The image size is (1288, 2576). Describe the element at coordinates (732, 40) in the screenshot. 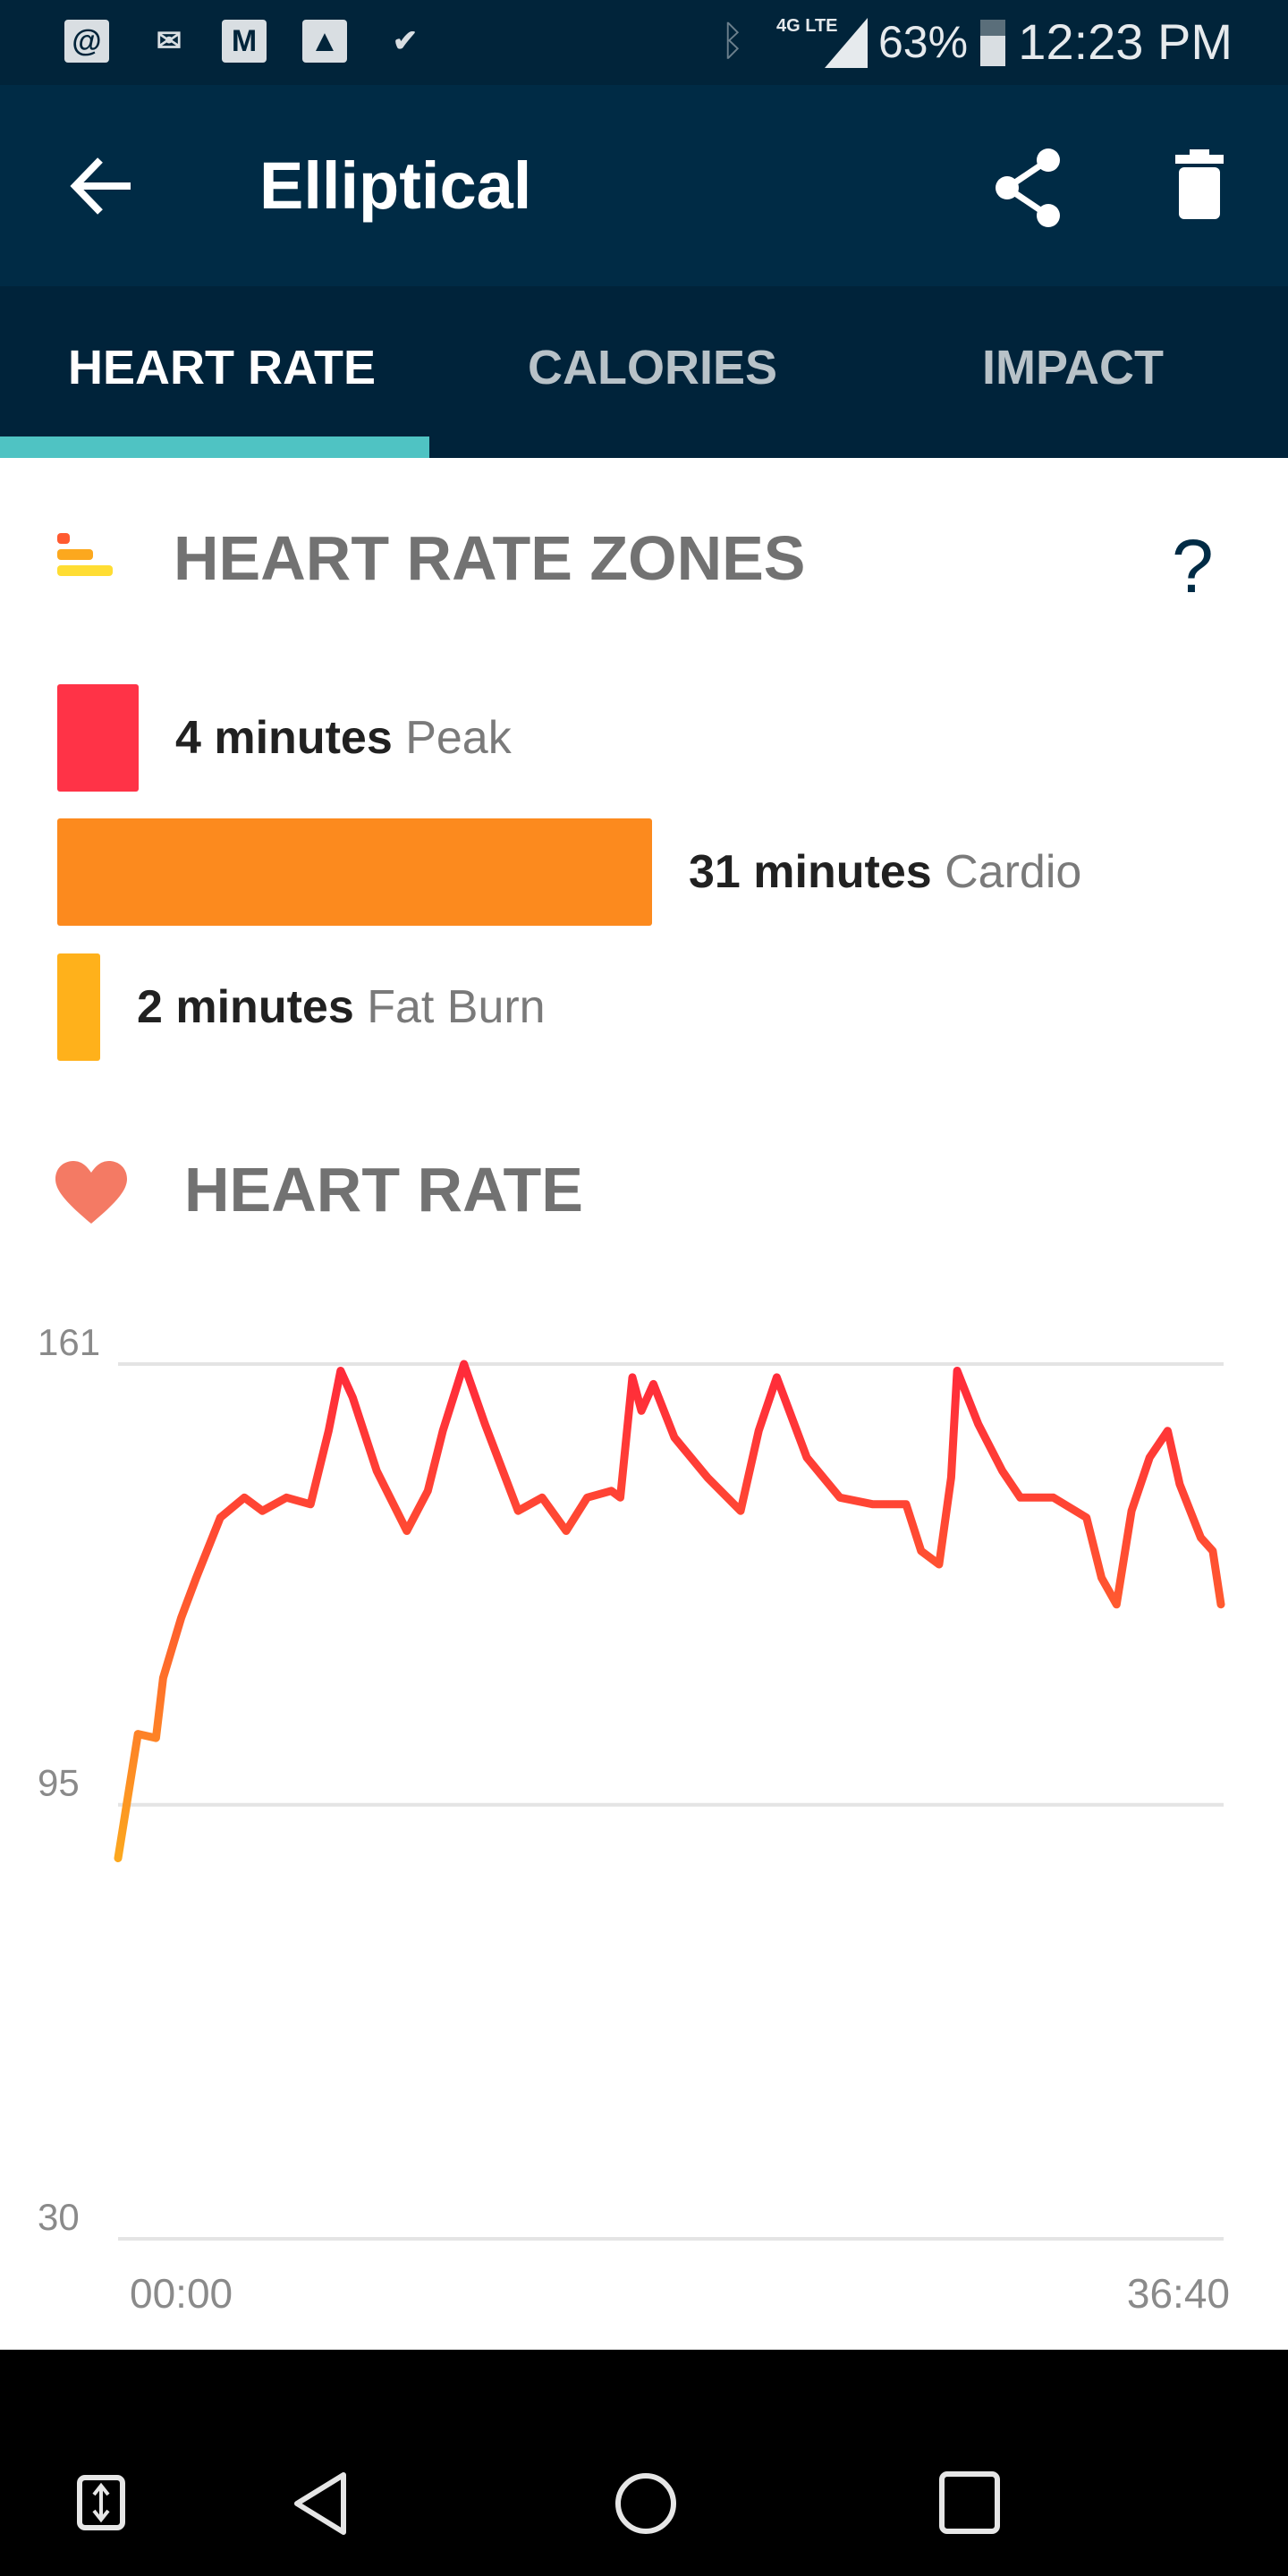

I see `bluetooth-icon: ᛒ` at that location.